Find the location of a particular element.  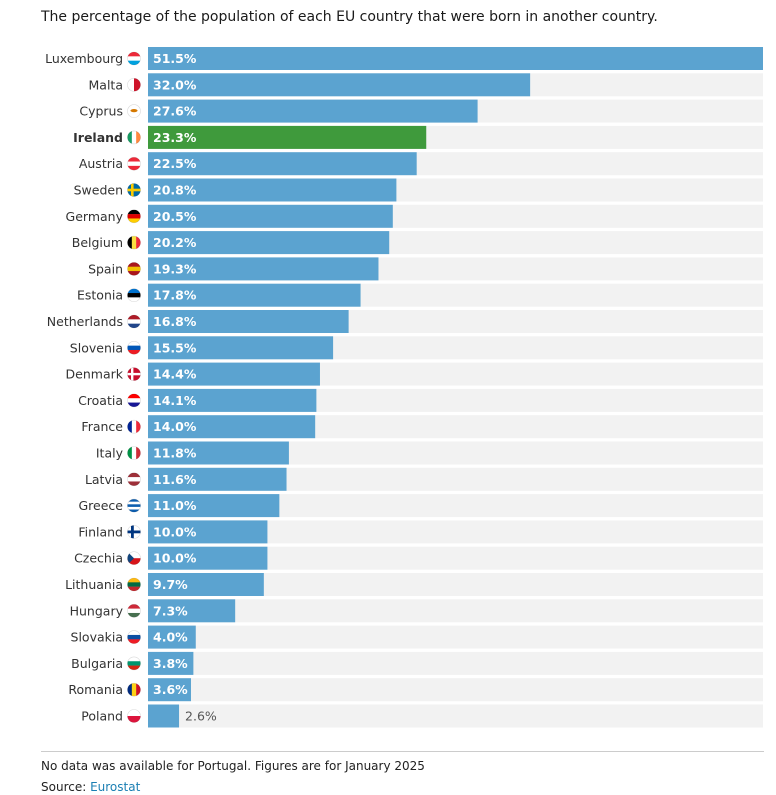

source-line: Source: Eurostat is located at coordinates (90, 787).